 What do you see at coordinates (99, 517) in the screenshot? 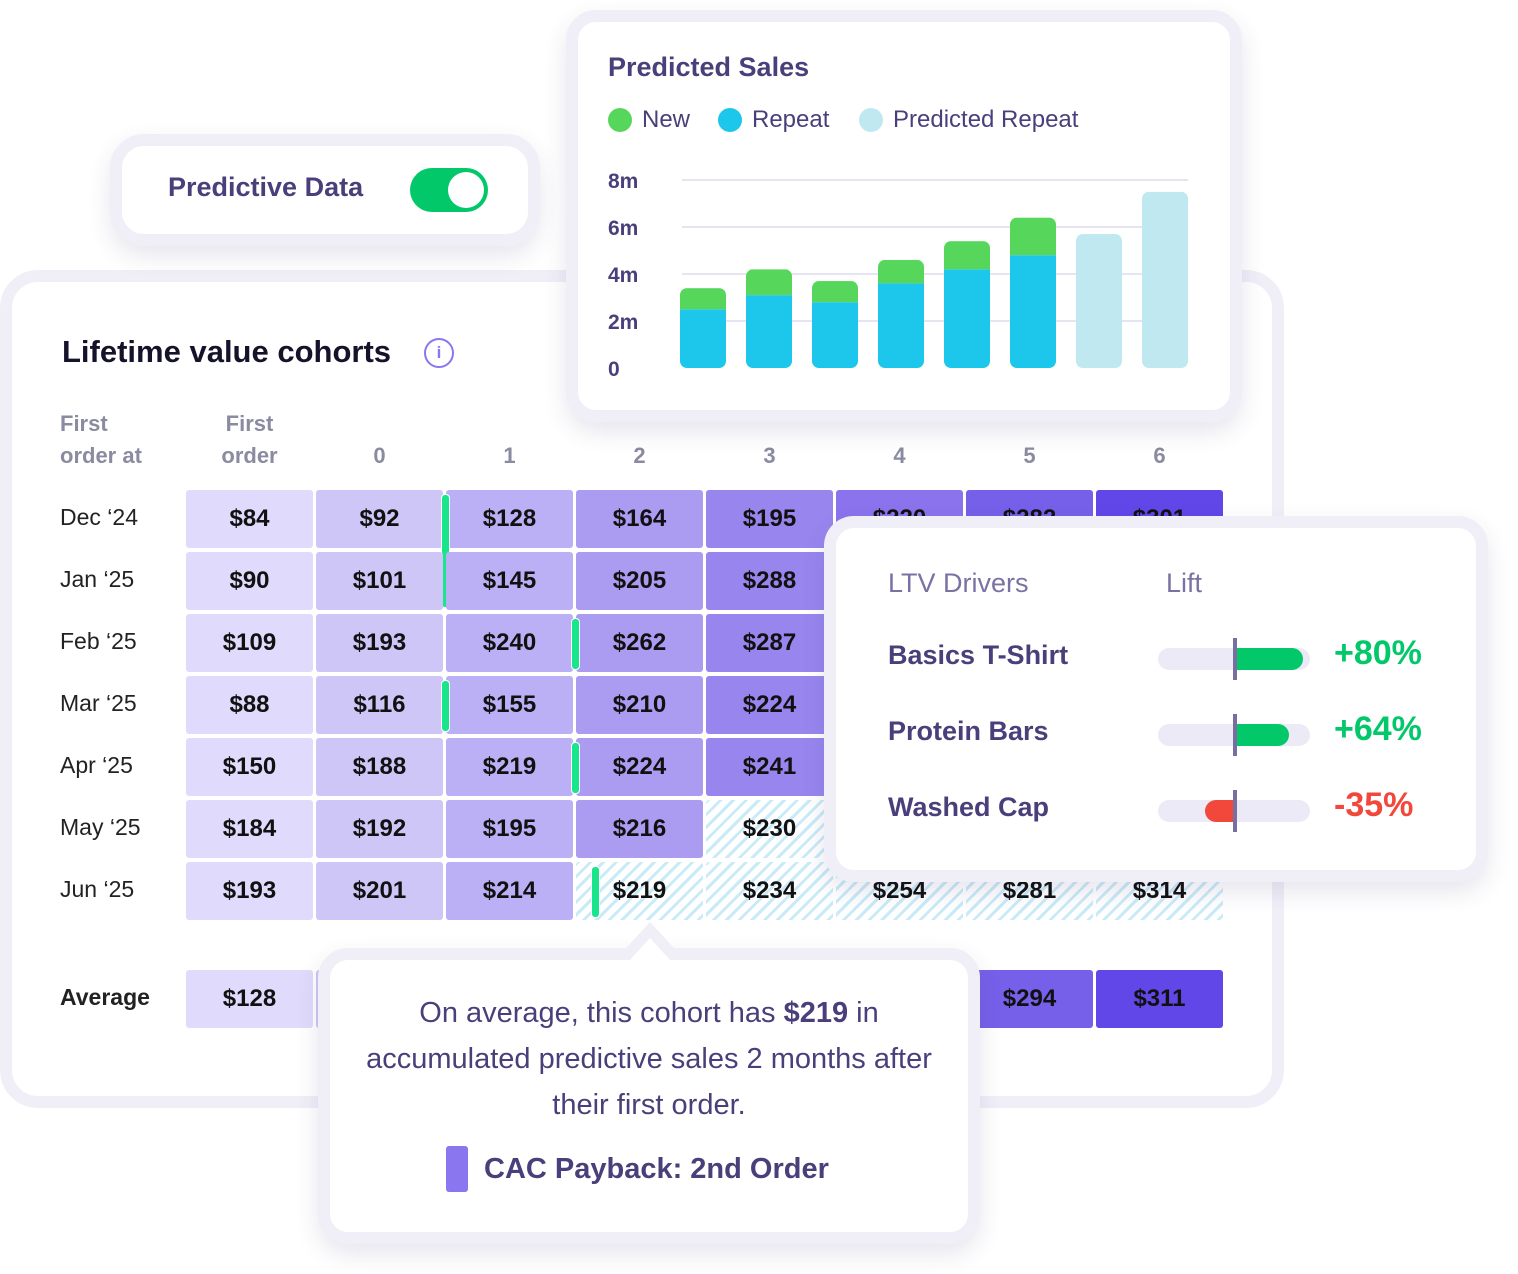
I see `row-label: Dec ‘24` at bounding box center [99, 517].